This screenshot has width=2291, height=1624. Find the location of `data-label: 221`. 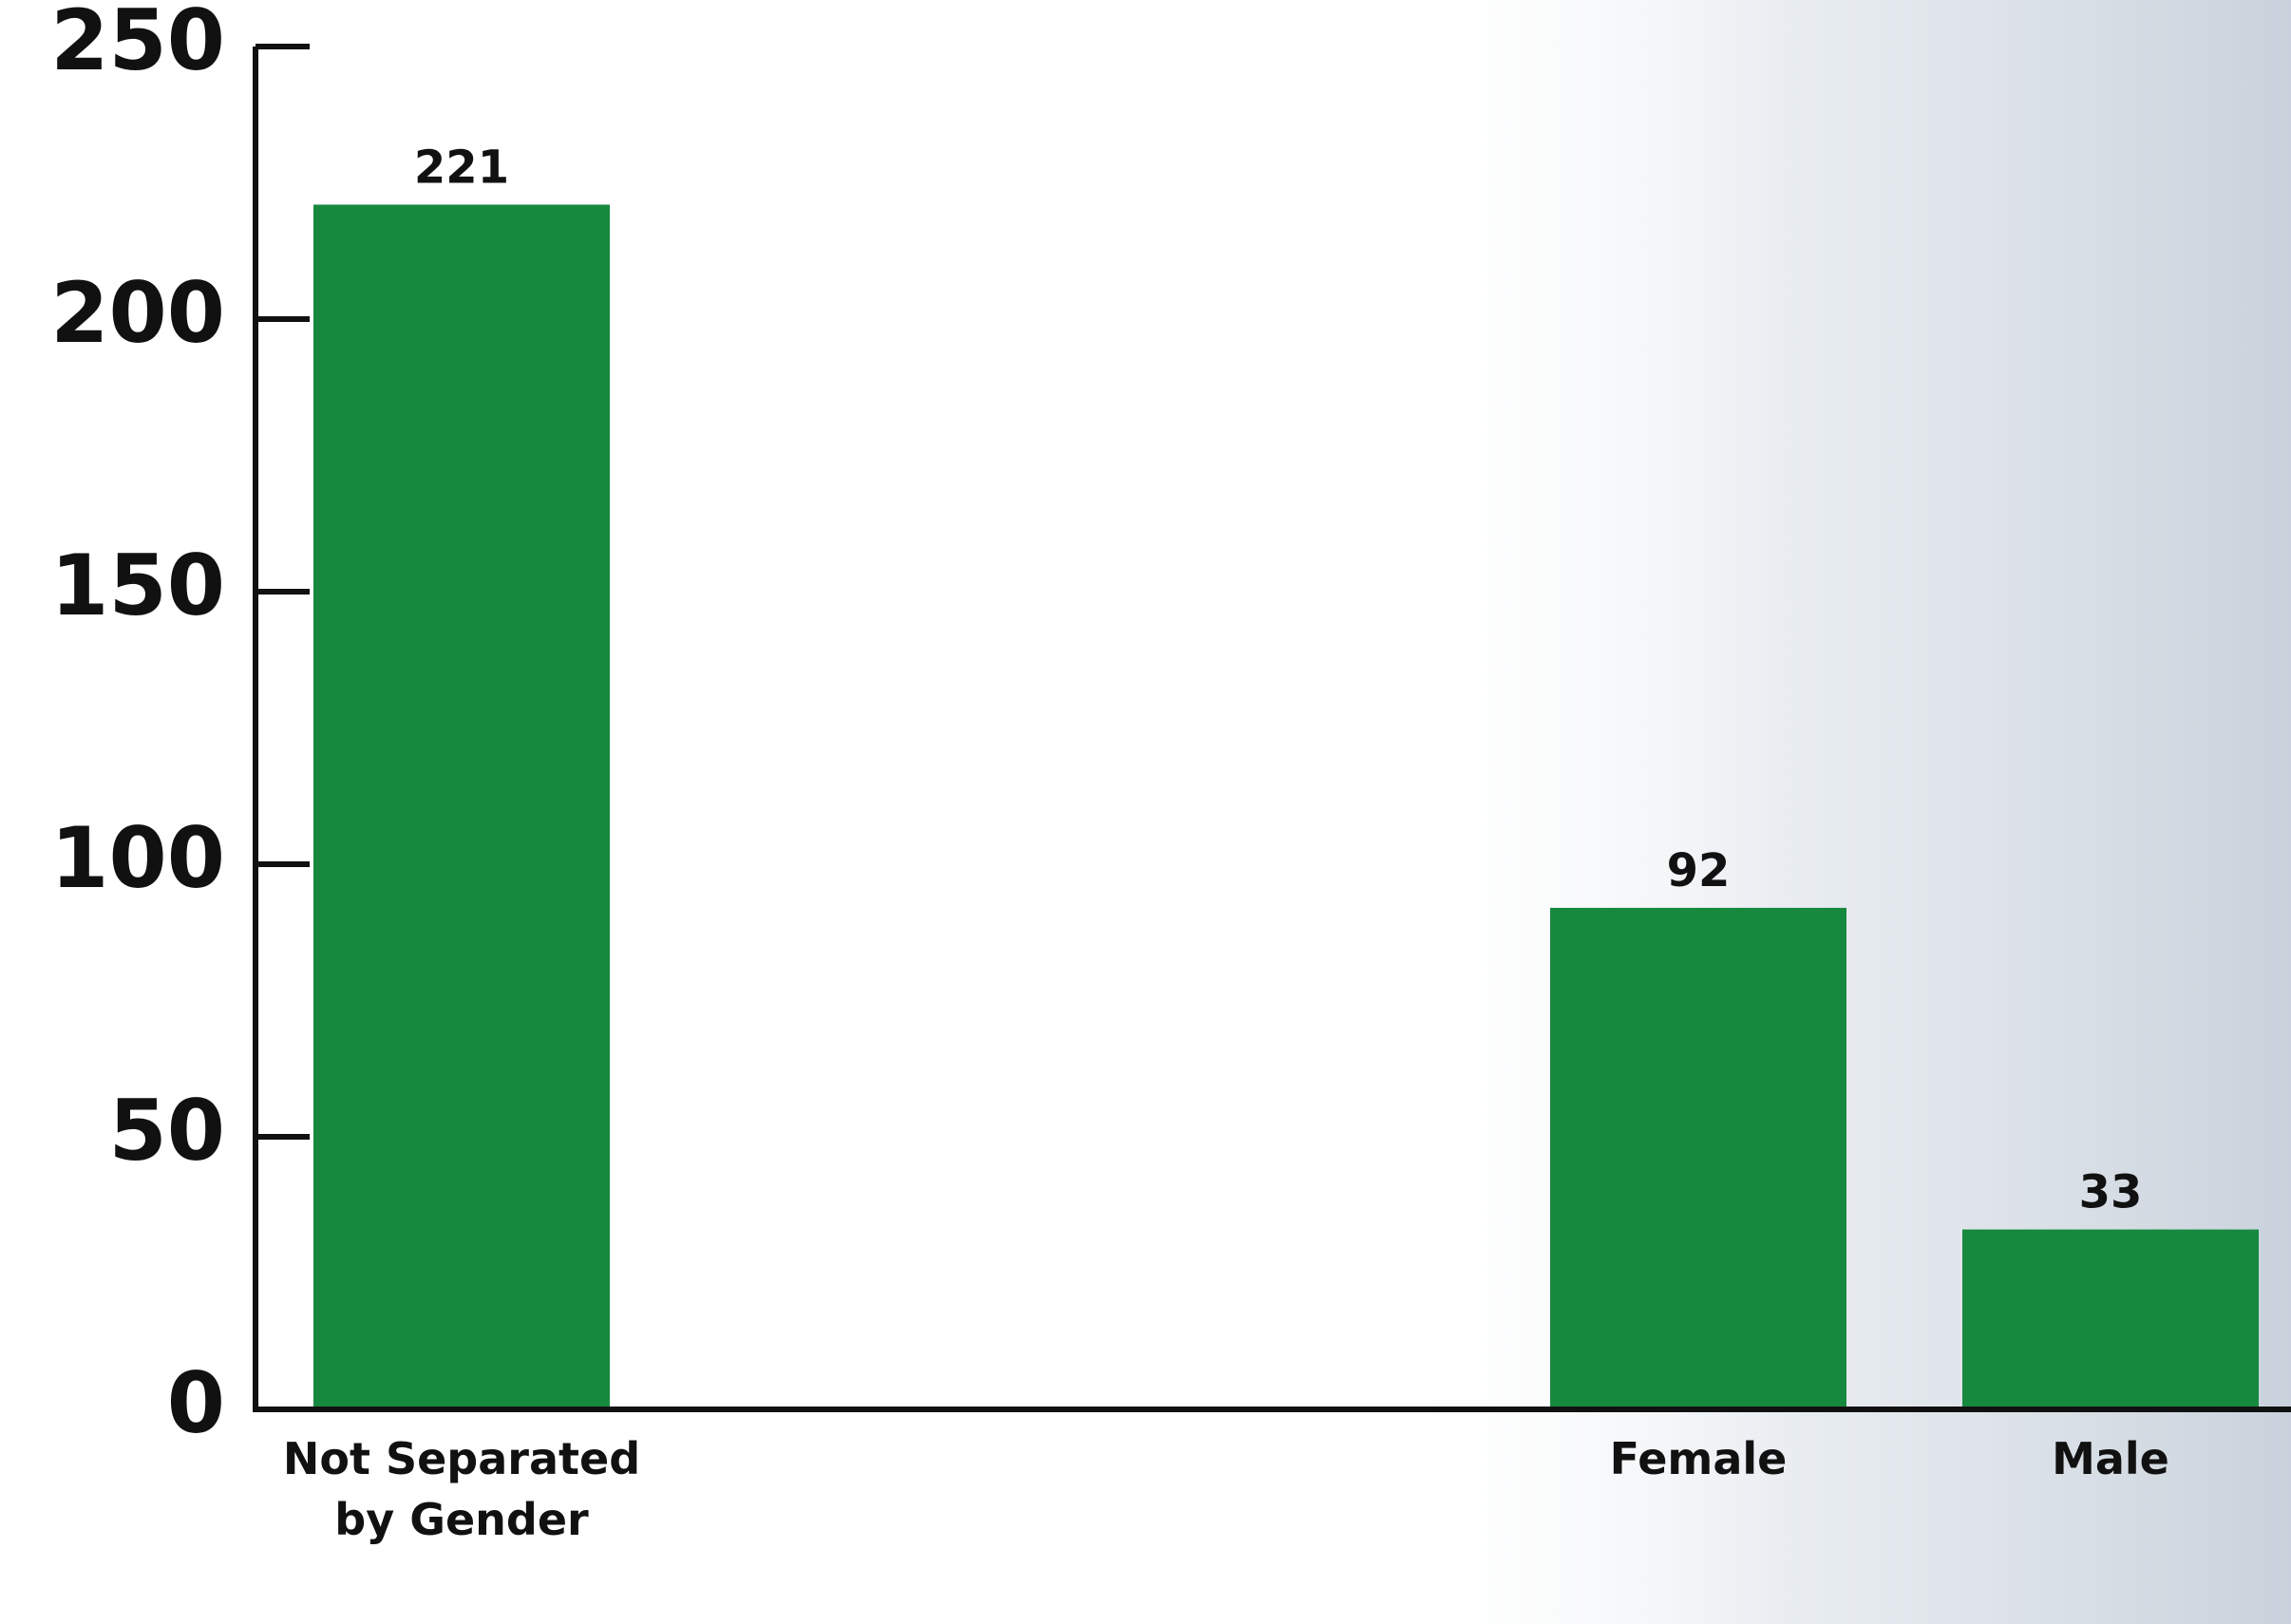

data-label: 221 is located at coordinates (461, 167).